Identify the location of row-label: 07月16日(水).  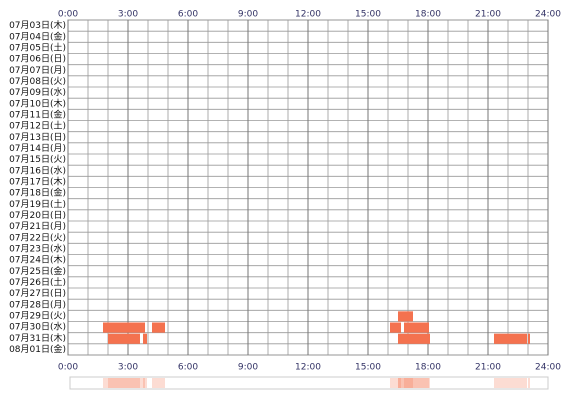
(37, 170).